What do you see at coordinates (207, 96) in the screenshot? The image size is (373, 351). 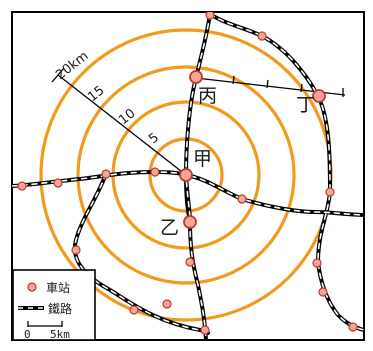 I see `label-bing: 丙` at bounding box center [207, 96].